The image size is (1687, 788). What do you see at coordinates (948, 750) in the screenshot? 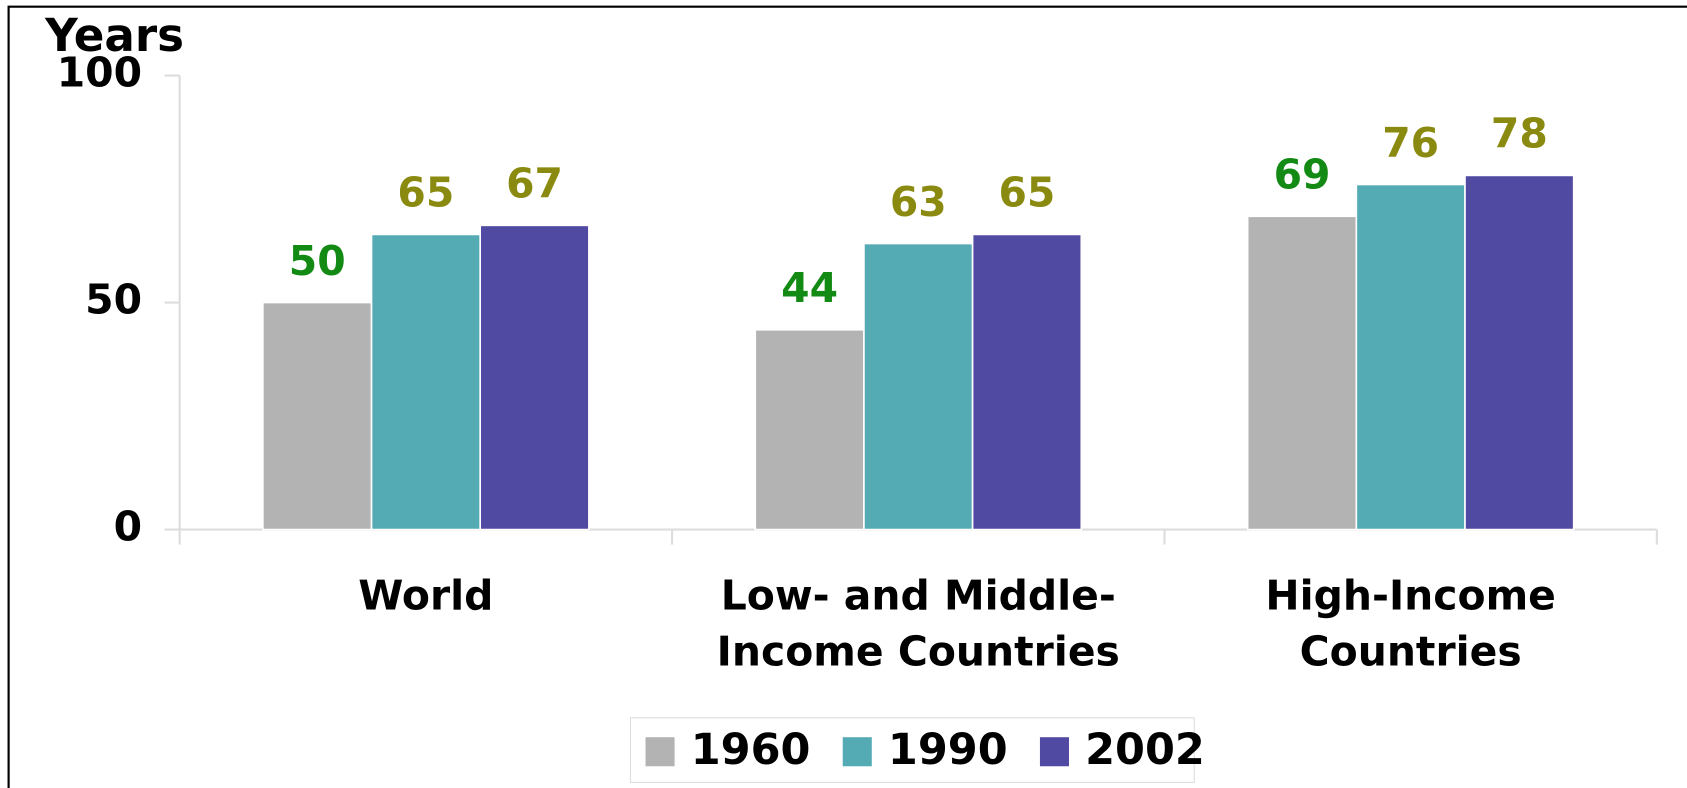
I see `legend-label: 1990` at bounding box center [948, 750].